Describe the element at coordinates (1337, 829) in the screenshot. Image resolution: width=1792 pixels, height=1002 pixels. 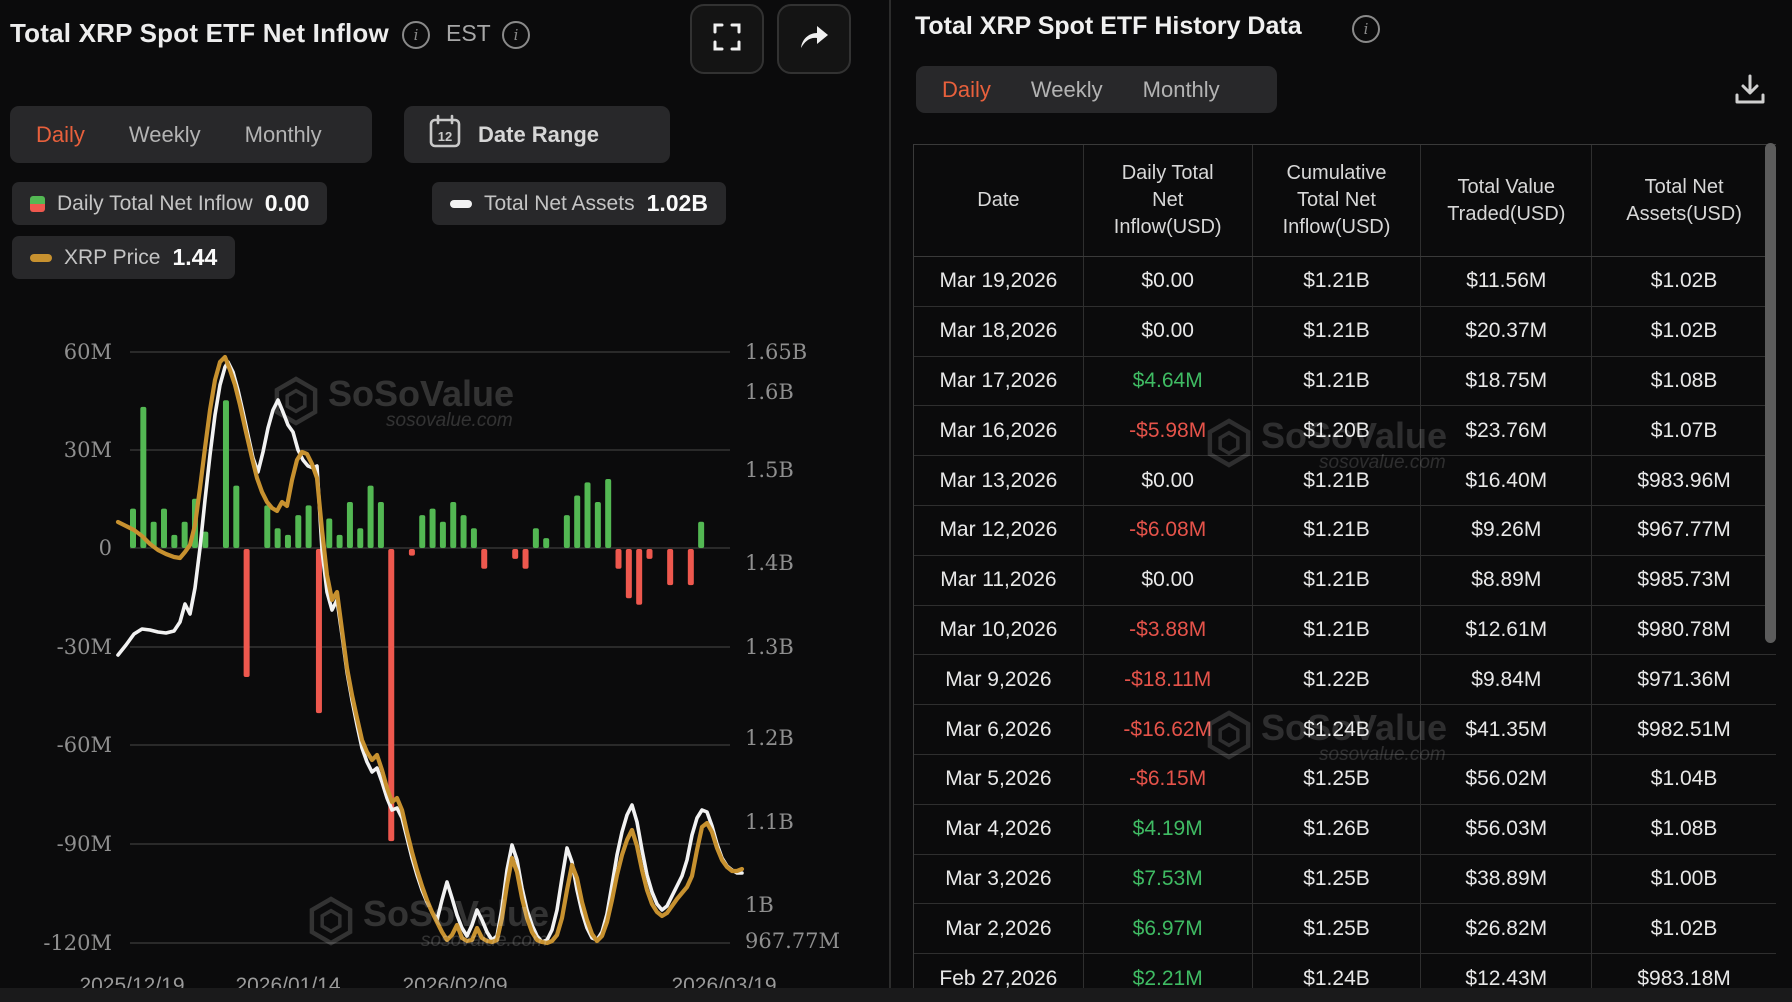
I see `table-cell: $1.26B` at that location.